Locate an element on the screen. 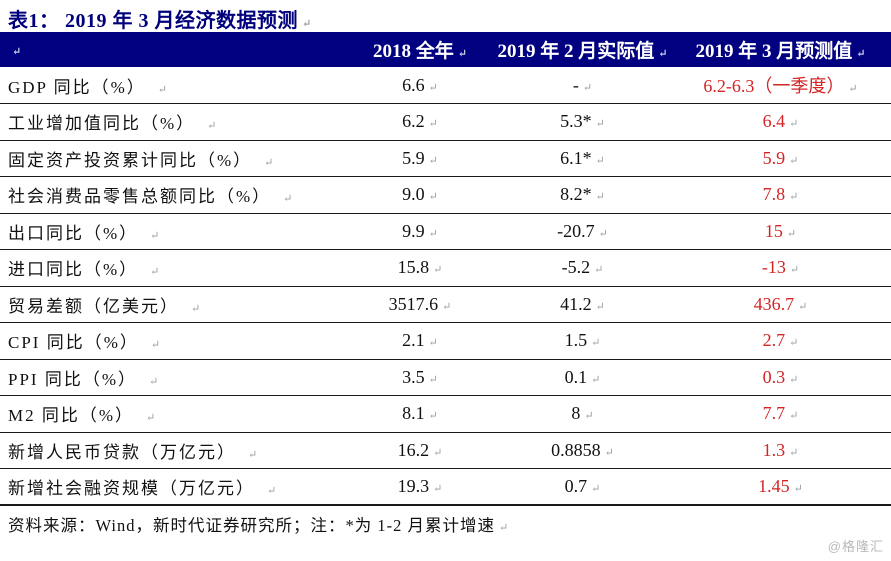 The width and height of the screenshot is (891, 561). cell-2019-feb-actual: 0.1 ↵ is located at coordinates (582, 377).